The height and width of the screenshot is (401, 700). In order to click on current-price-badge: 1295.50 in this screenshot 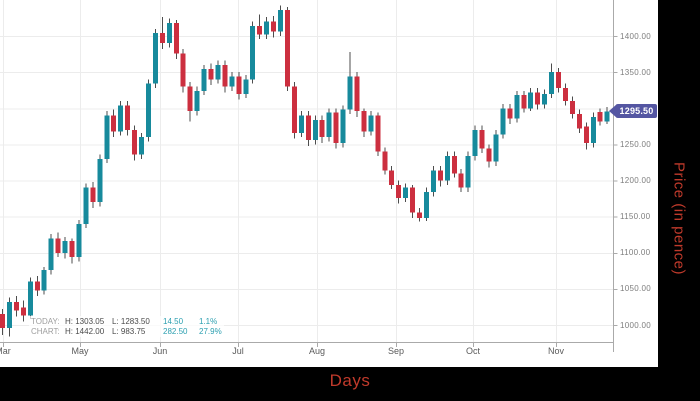, I will do `click(633, 111)`.